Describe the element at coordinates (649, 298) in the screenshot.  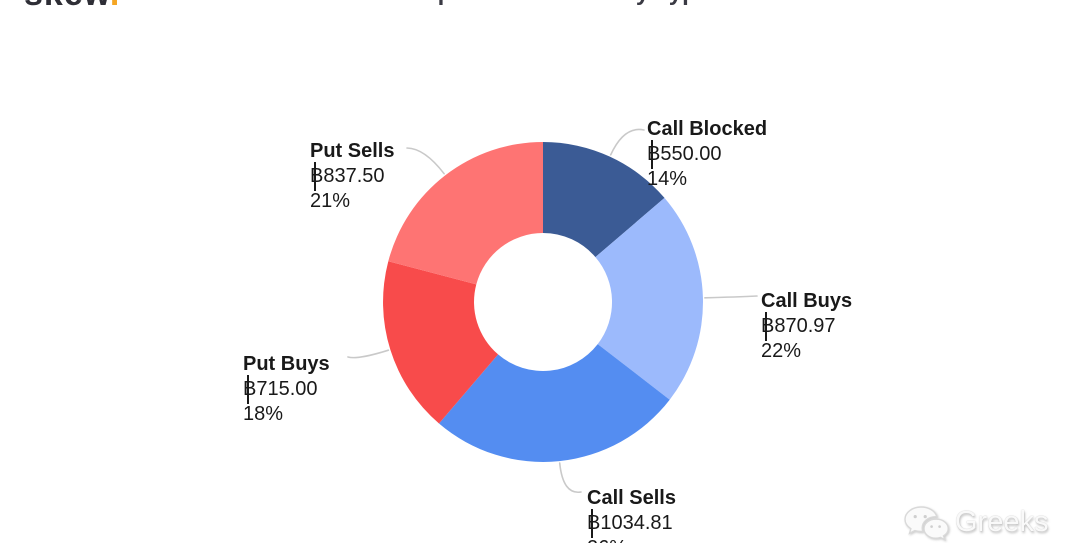
I see `donut-slice-call-buys` at that location.